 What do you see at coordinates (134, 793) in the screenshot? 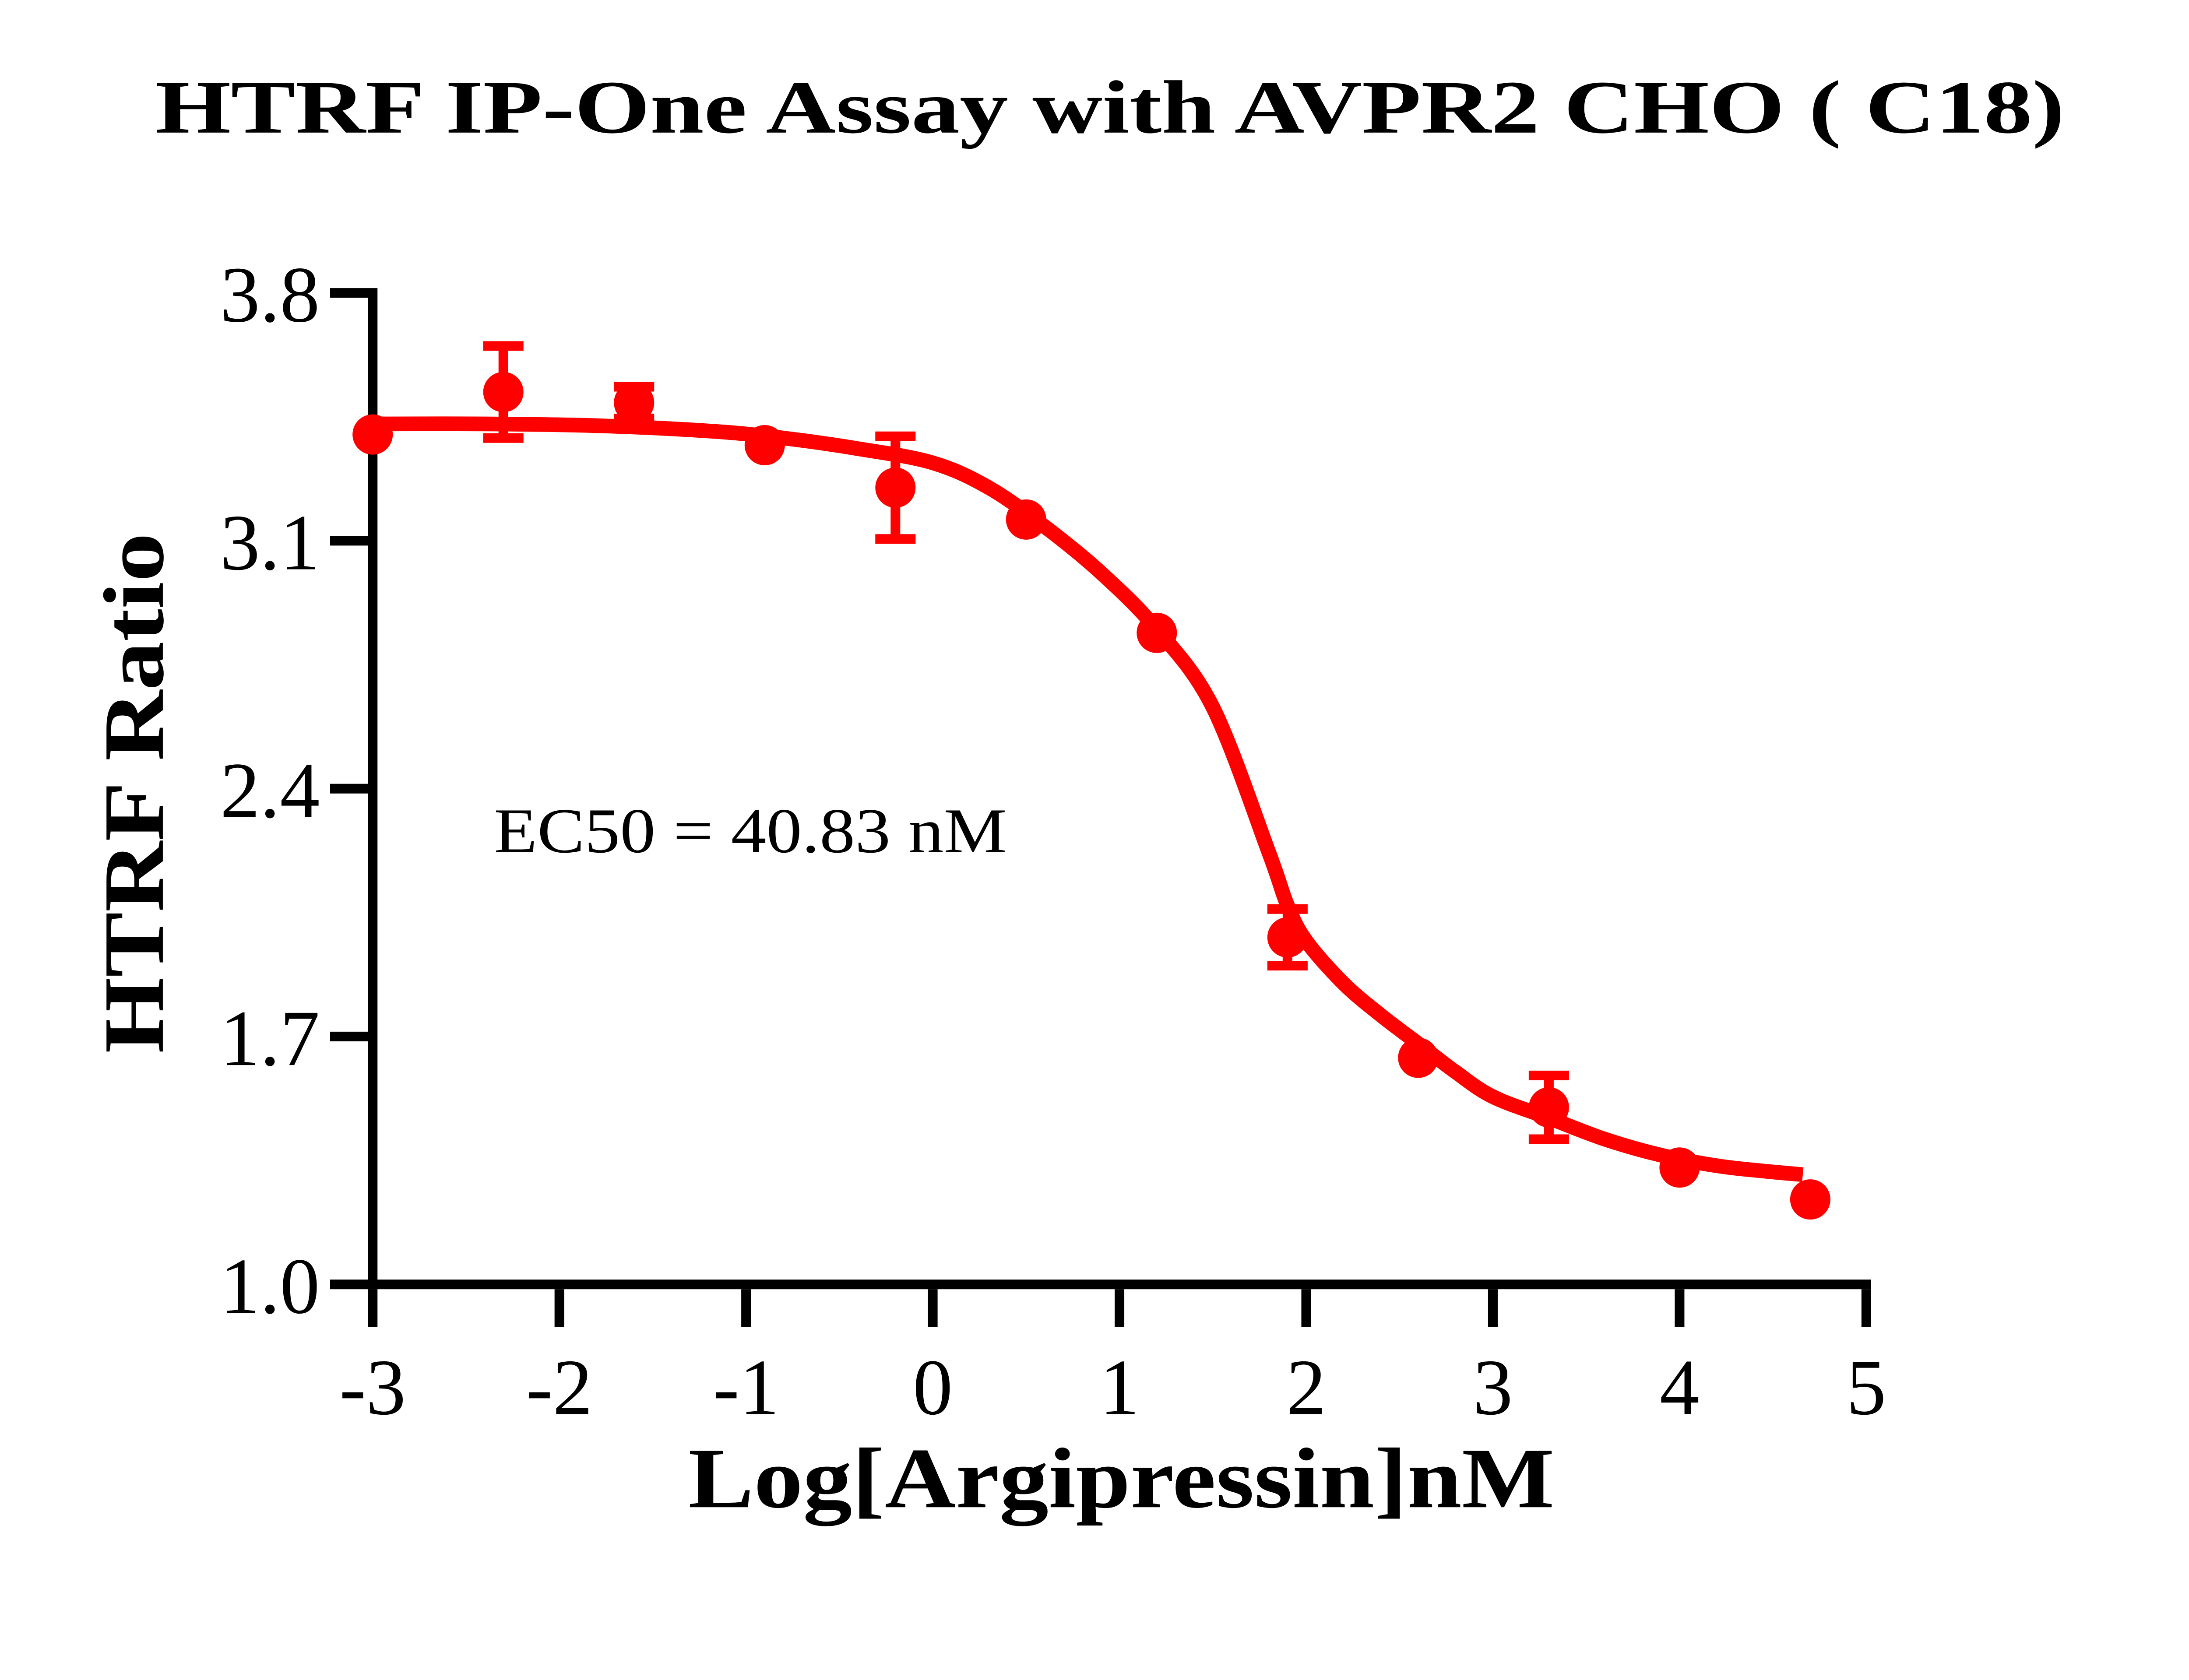
I see `y-axis-title: HTRF Ratio` at bounding box center [134, 793].